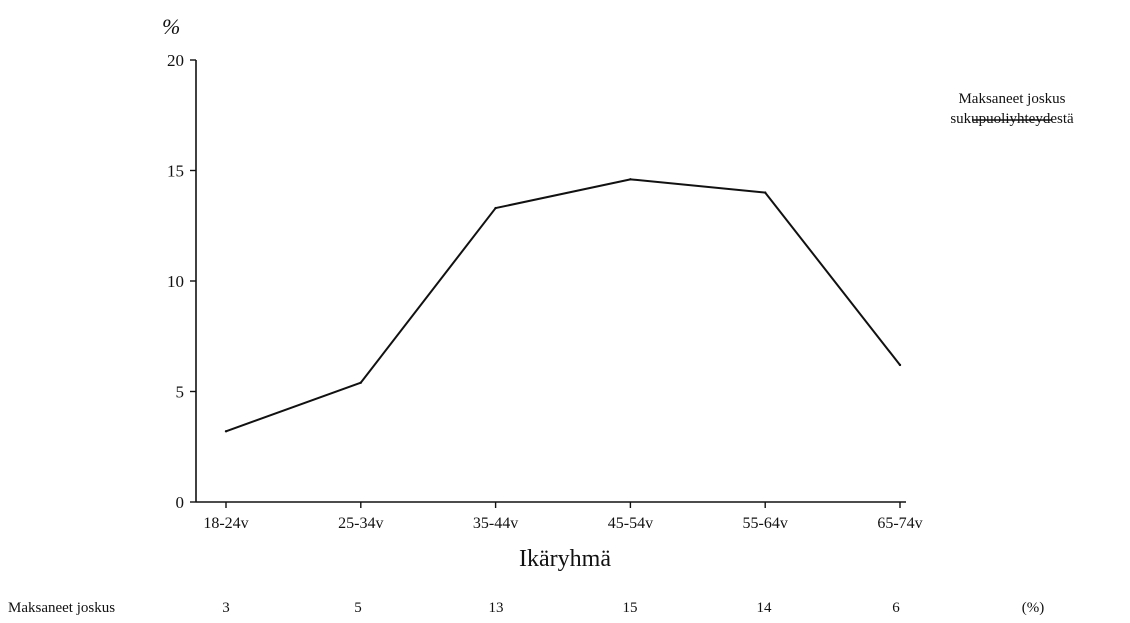 This screenshot has height=623, width=1130. I want to click on y-ticks: 0 5 10 15 20, so click(181, 281).